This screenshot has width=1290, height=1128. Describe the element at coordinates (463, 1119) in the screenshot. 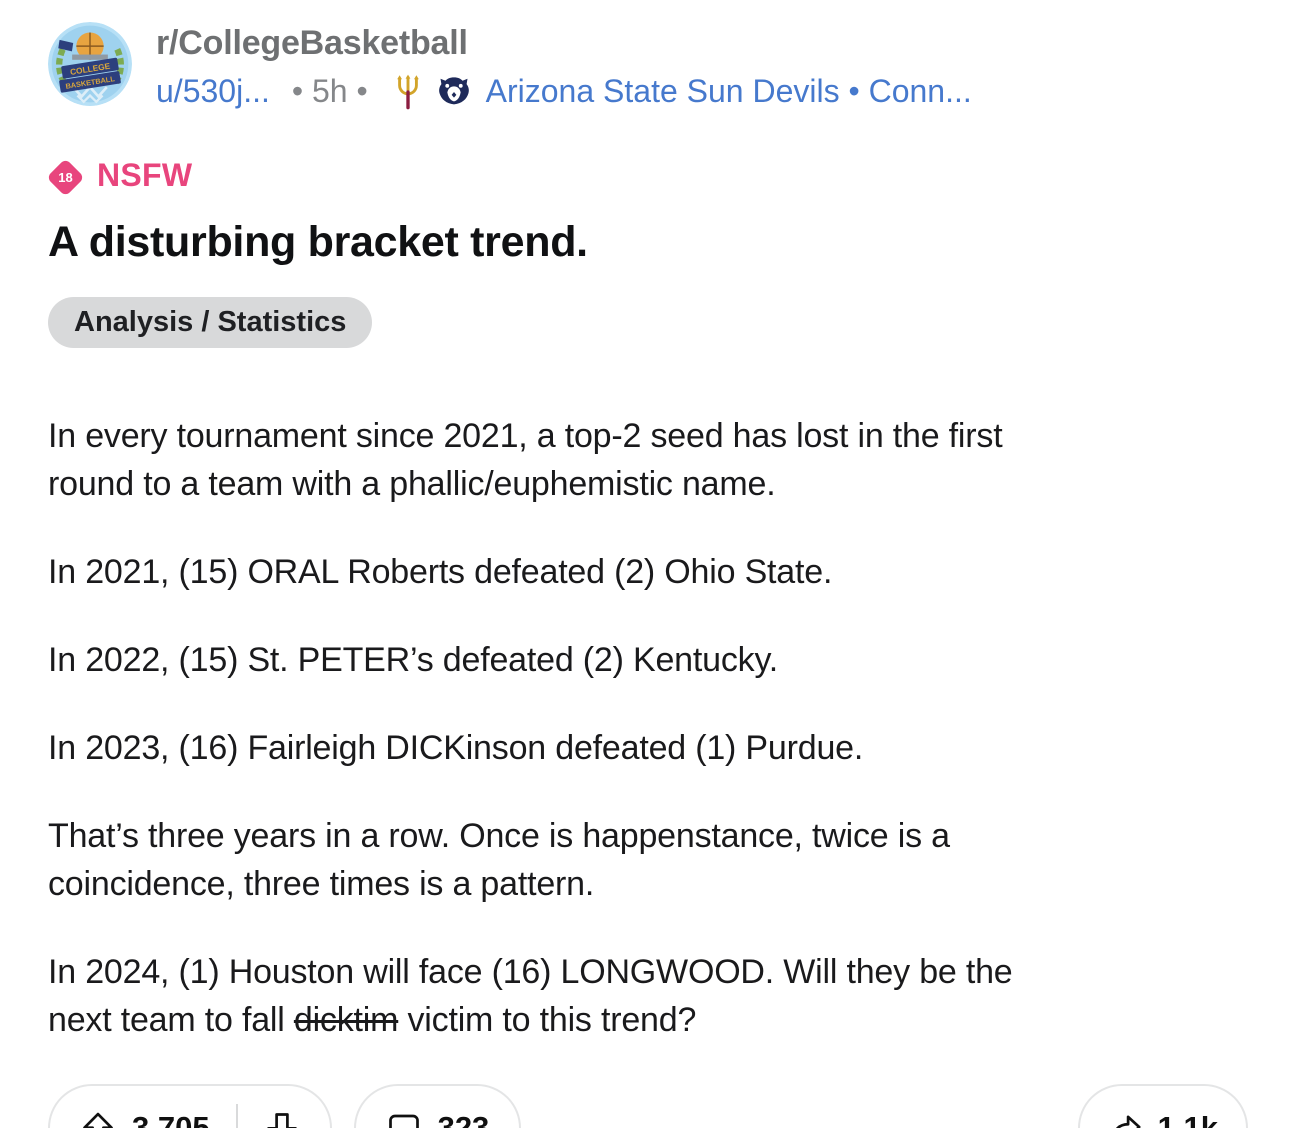

I see `comment-count: 323` at that location.